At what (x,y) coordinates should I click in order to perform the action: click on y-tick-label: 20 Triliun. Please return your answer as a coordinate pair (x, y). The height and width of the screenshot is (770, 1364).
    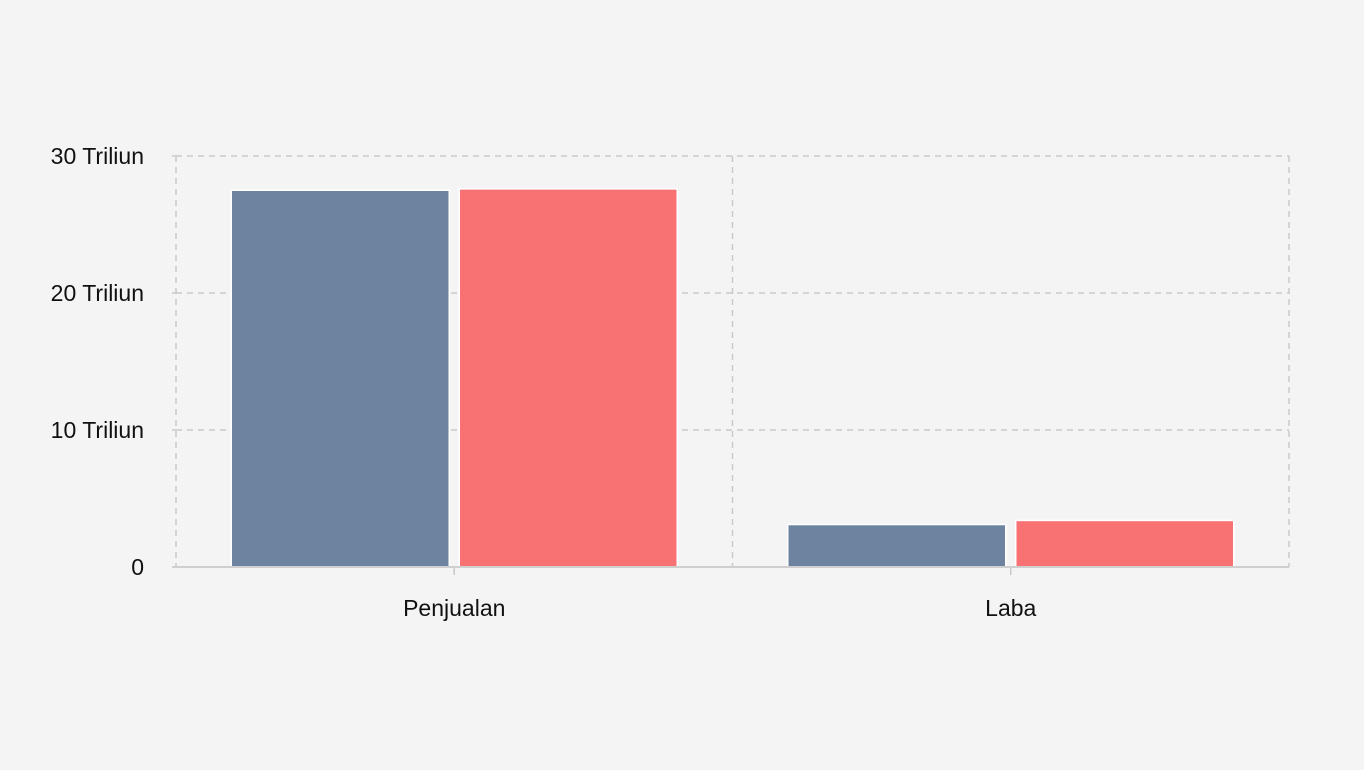
    Looking at the image, I should click on (97, 293).